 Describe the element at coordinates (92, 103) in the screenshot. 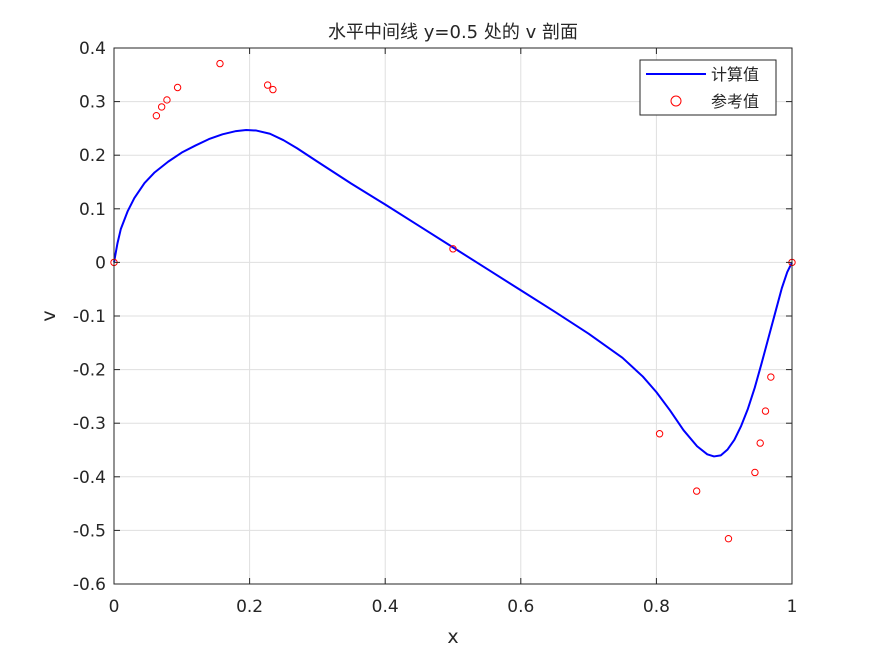

I see `y-tick-label: 0.3` at that location.